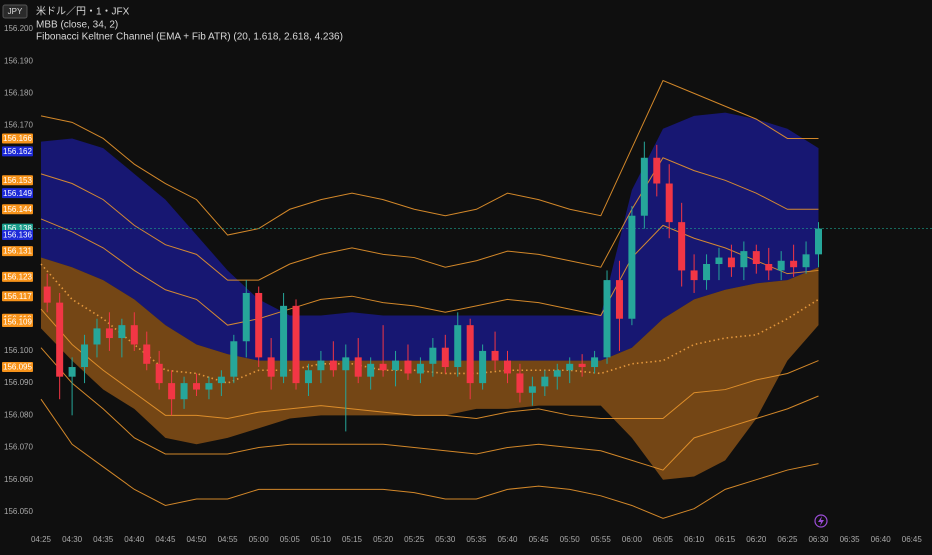  I want to click on price-tag-label: 156.136, so click(17, 235).